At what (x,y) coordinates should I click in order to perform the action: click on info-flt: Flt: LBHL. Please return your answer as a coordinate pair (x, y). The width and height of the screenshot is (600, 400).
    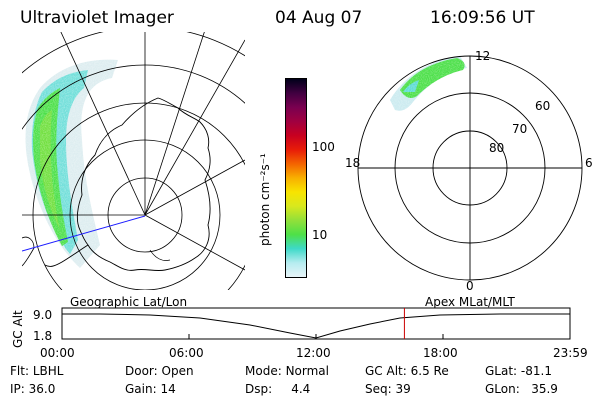
    Looking at the image, I should click on (37, 371).